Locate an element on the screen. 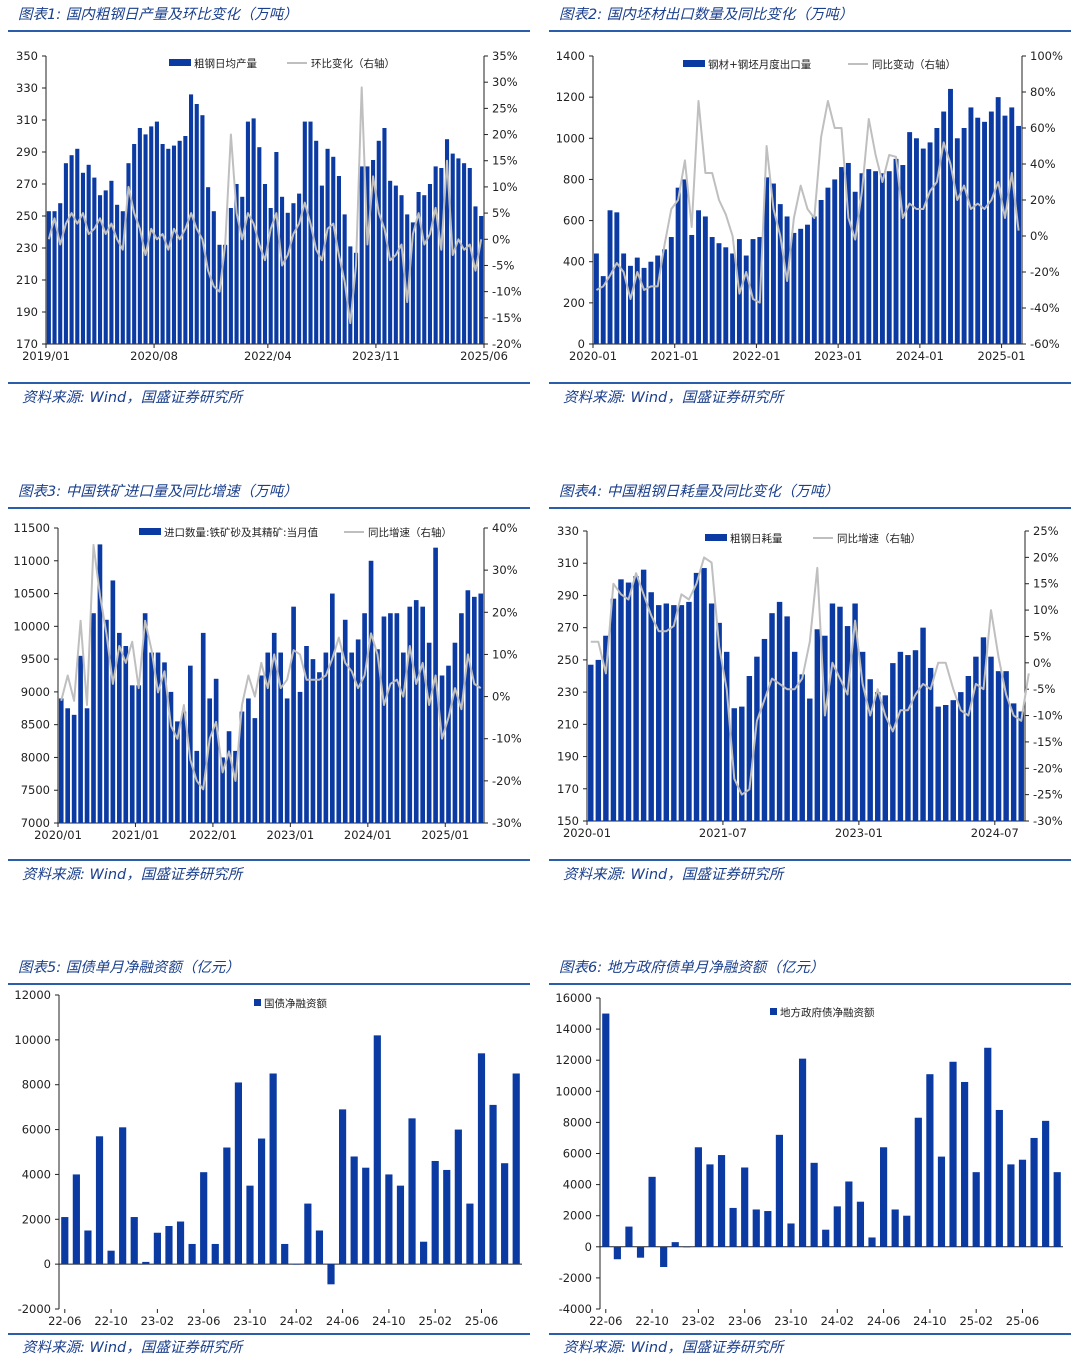 Image resolution: width=1080 pixels, height=1359 pixels. legend-bar-swatch is located at coordinates (773, 1011).